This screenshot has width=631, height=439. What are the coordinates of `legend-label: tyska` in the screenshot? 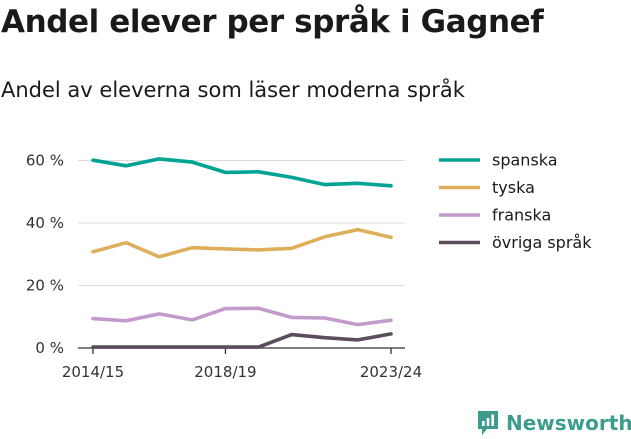 It's located at (513, 187).